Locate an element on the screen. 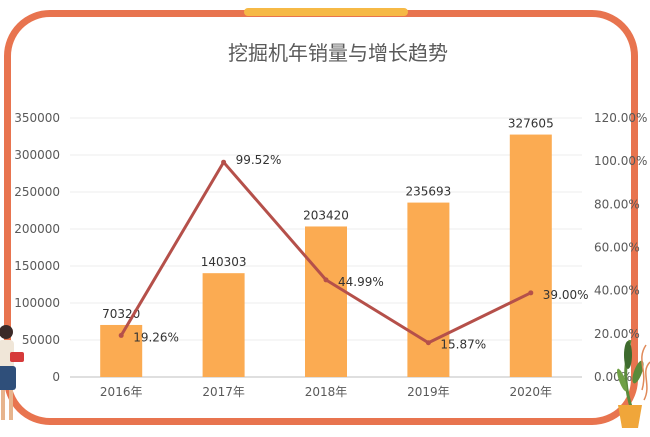 The width and height of the screenshot is (650, 437). left-axis-tick-label: 300000 is located at coordinates (37, 155).